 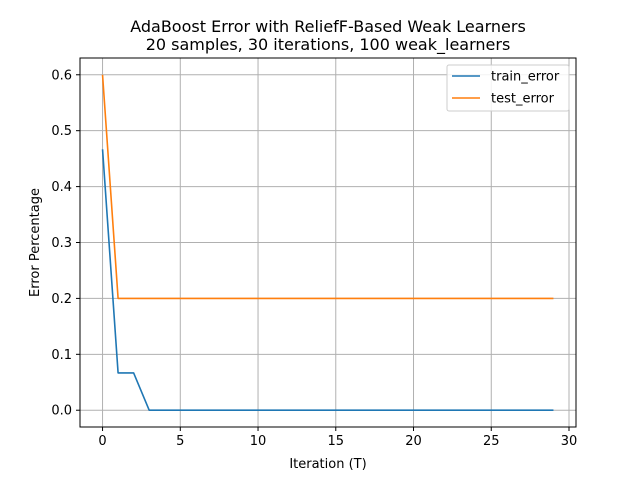 I want to click on x-tick-label: 10, so click(x=258, y=441).